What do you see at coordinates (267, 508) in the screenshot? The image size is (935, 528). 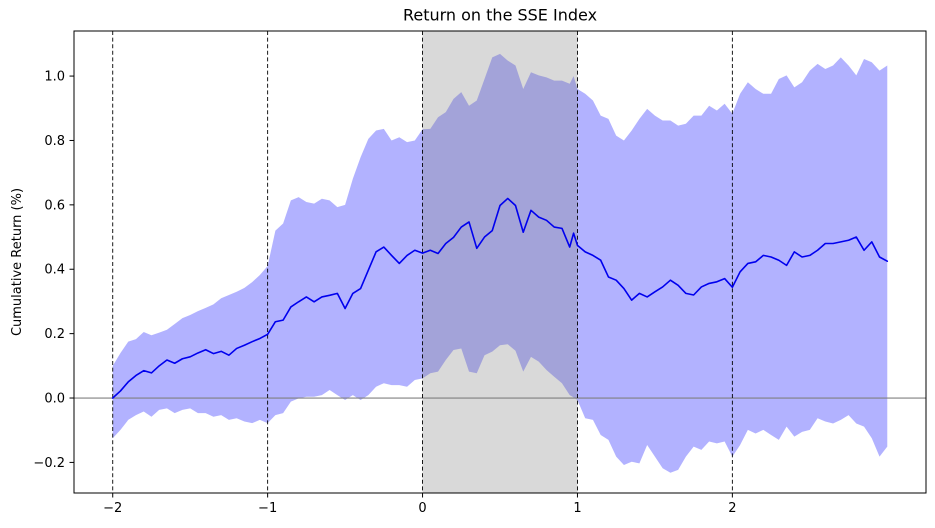 I see `x-tick-label: −1` at bounding box center [267, 508].